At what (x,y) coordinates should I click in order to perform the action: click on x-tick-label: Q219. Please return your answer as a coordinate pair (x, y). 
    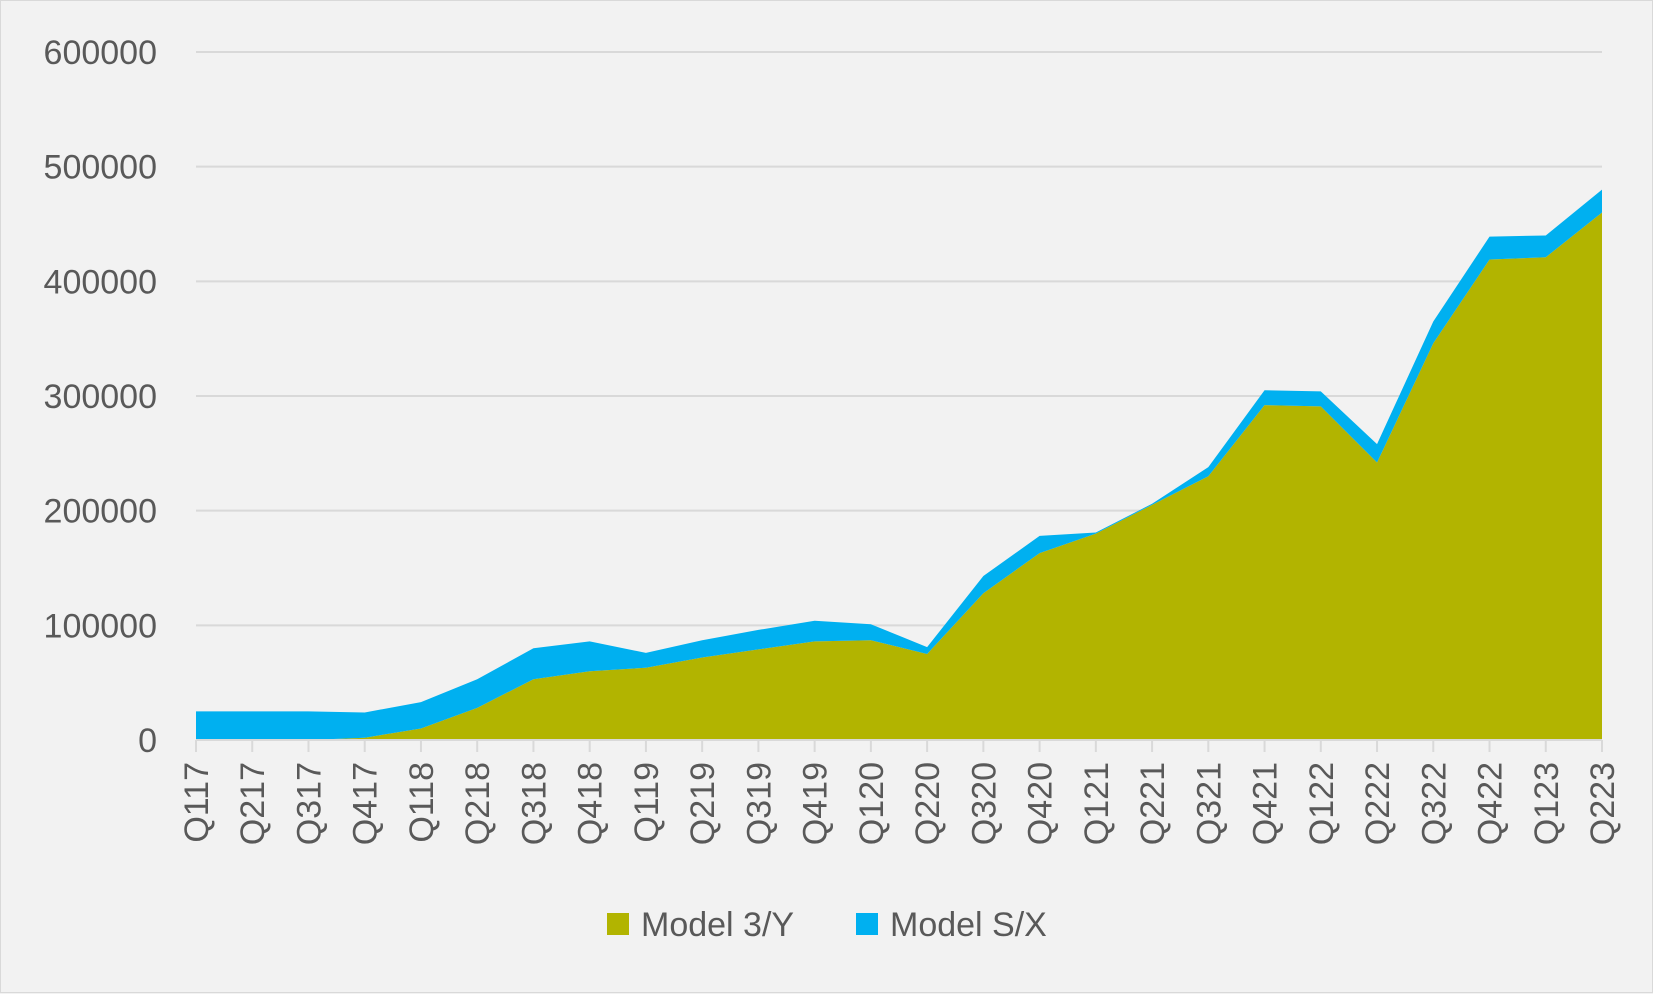
    Looking at the image, I should click on (703, 803).